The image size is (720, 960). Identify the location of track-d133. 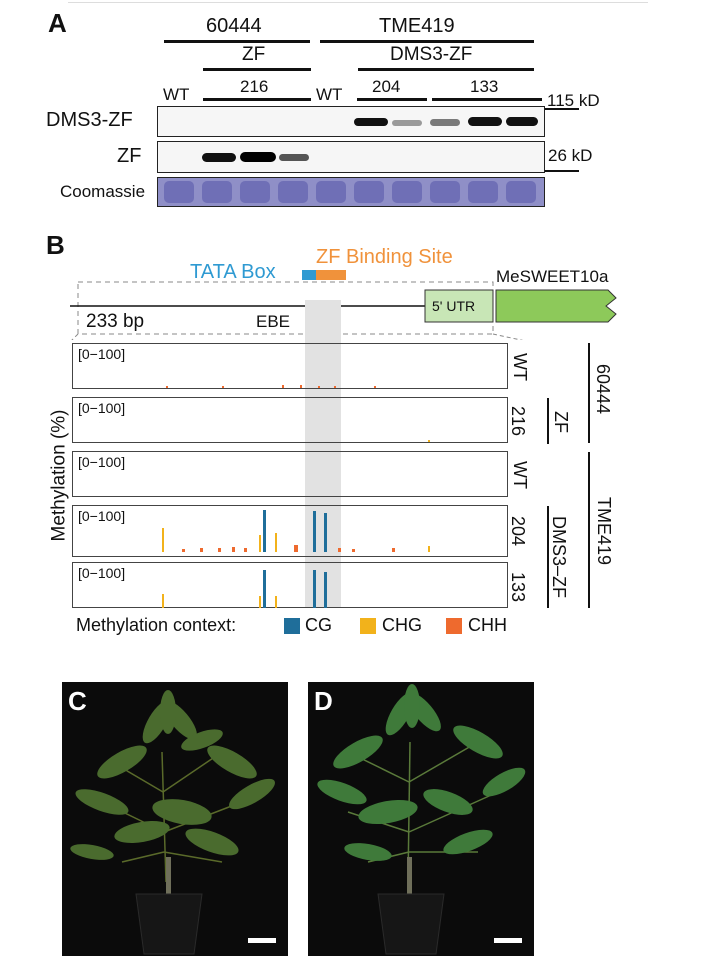
(290, 585).